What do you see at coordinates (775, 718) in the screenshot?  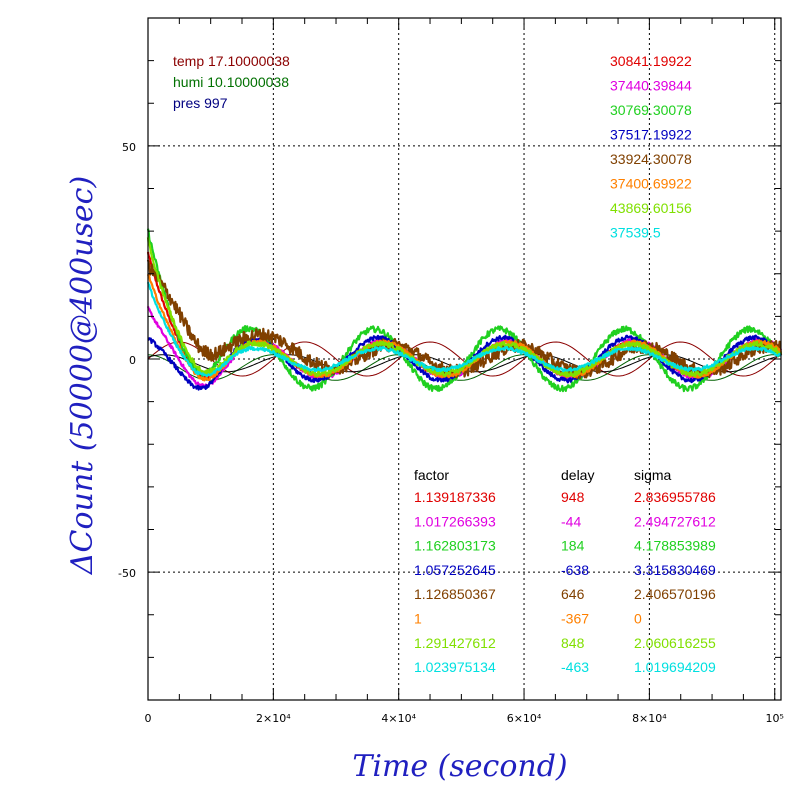 I see `x-tick-label: 10⁵` at bounding box center [775, 718].